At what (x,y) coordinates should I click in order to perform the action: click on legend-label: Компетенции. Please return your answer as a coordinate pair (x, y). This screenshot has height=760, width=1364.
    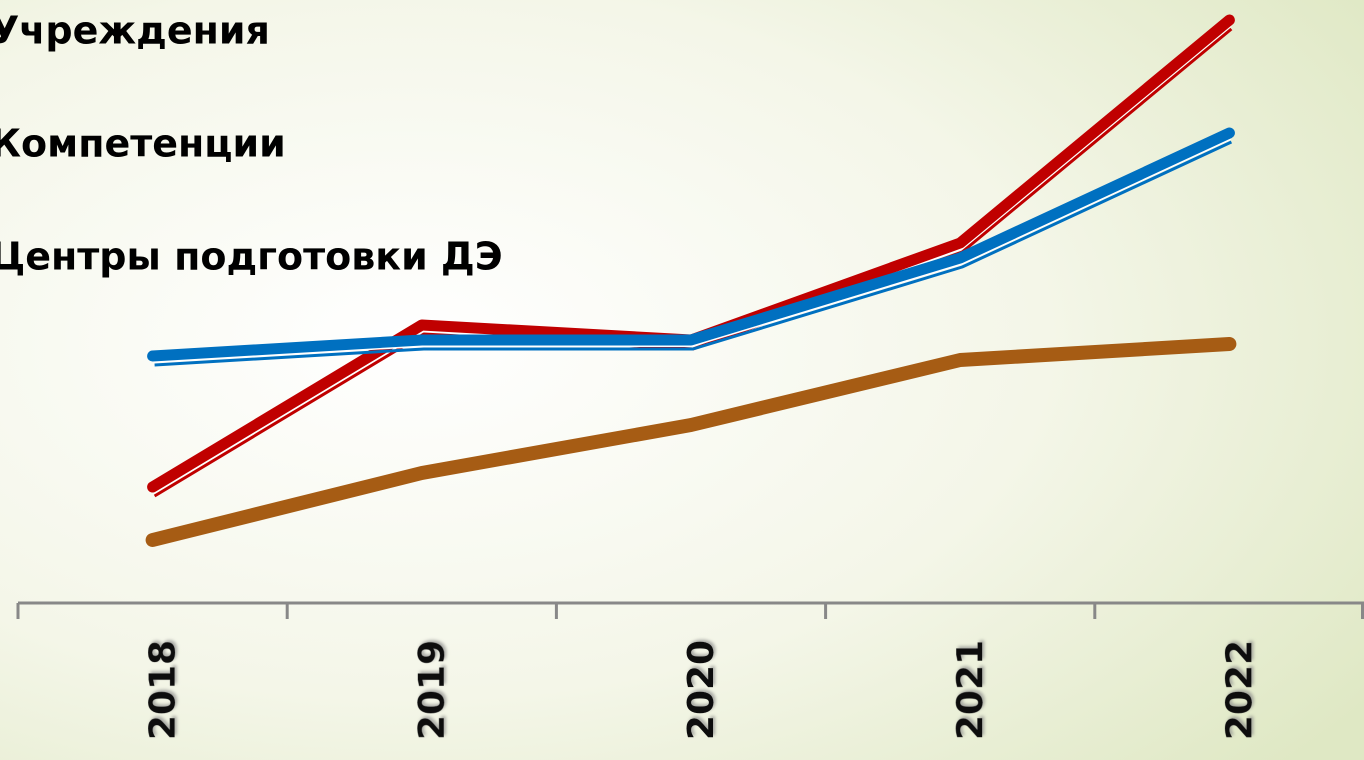
    Looking at the image, I should click on (143, 144).